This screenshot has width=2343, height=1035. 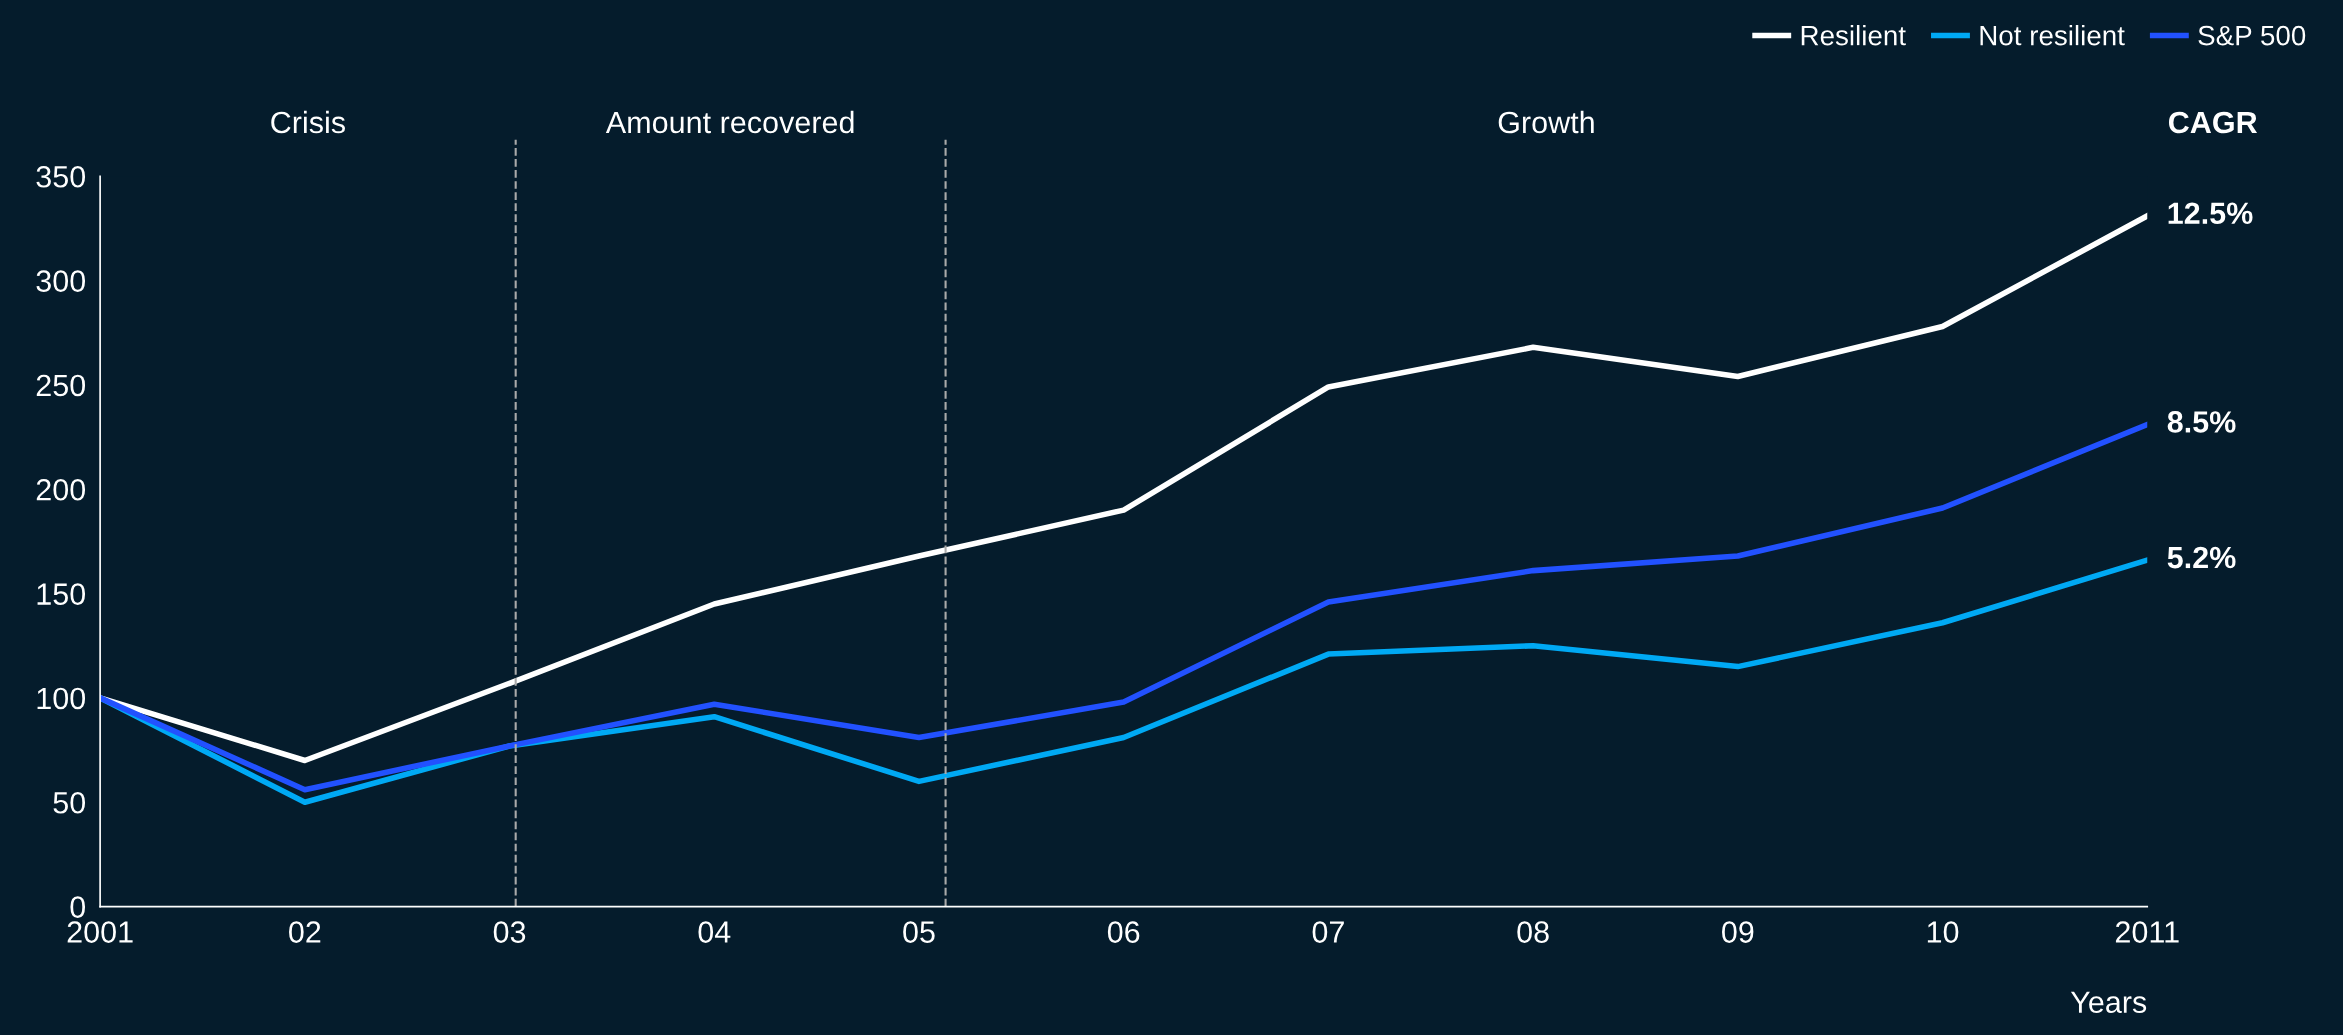 What do you see at coordinates (61, 176) in the screenshot?
I see `y-tick-label: 350` at bounding box center [61, 176].